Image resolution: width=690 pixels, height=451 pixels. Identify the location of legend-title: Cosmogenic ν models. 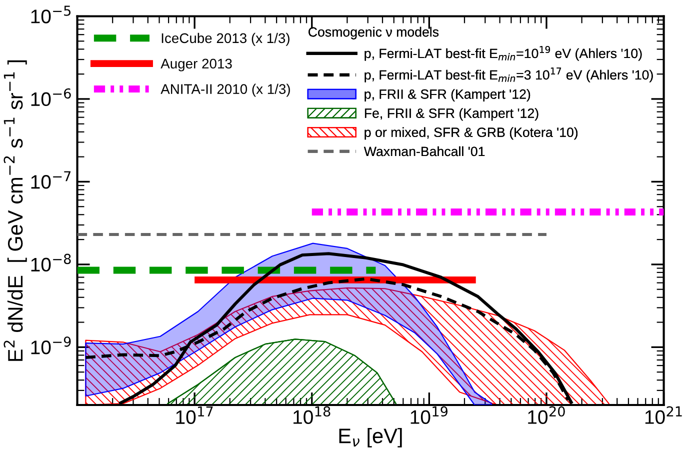
(373, 33).